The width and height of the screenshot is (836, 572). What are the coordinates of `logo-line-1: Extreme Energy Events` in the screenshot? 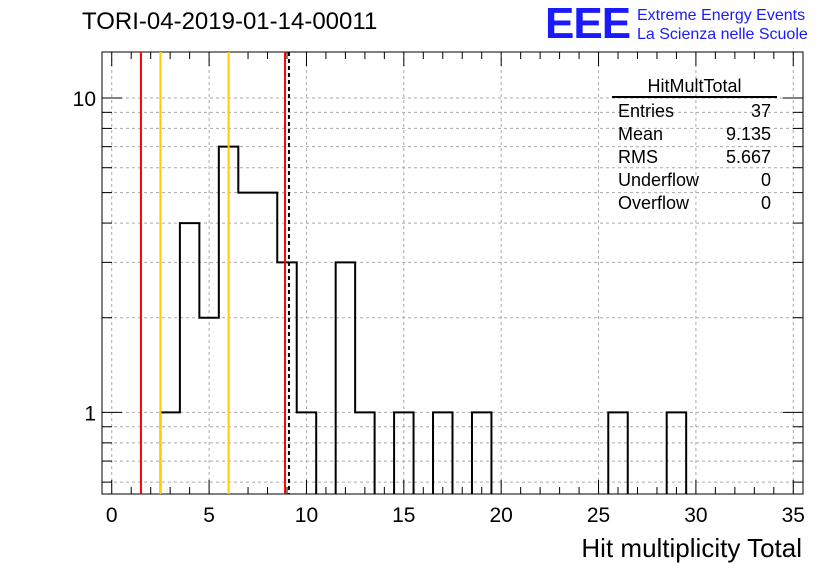 It's located at (721, 15).